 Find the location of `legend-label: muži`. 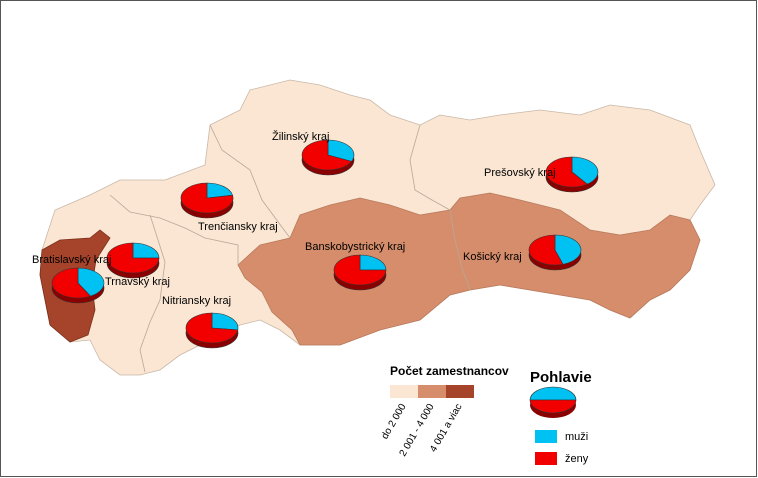

legend-label: muži is located at coordinates (576, 437).